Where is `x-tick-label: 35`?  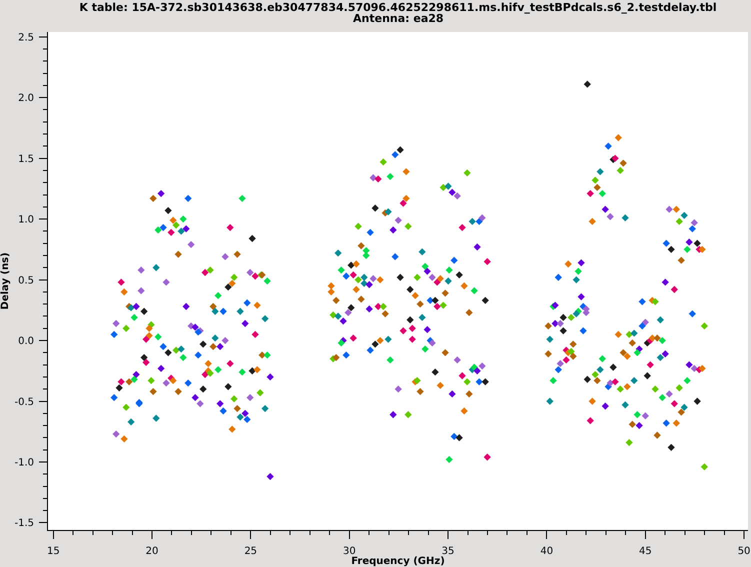
x-tick-label: 35 is located at coordinates (448, 551).